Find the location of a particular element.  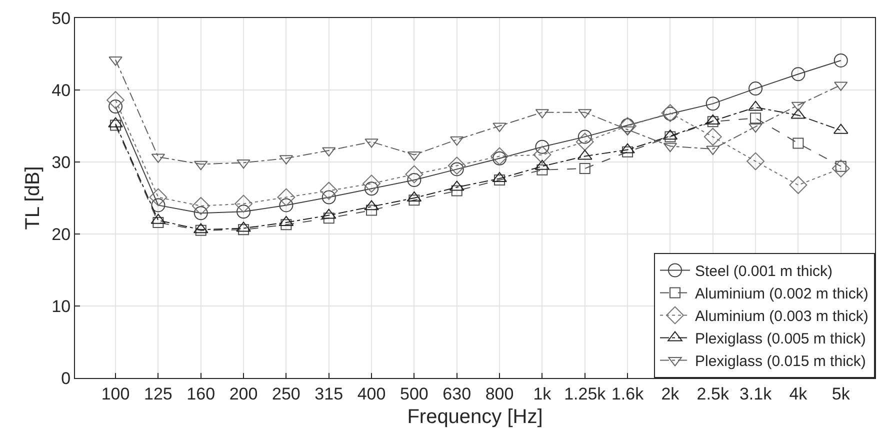

y-tick-label: 20 is located at coordinates (61, 234).